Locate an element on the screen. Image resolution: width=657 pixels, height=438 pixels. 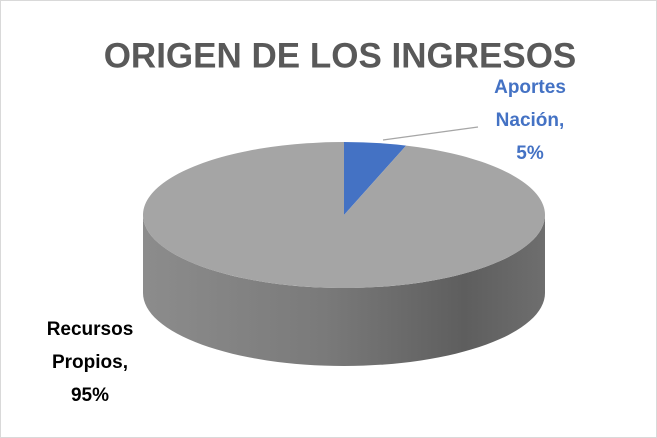
data-label-word: Recursos is located at coordinates (90, 329).